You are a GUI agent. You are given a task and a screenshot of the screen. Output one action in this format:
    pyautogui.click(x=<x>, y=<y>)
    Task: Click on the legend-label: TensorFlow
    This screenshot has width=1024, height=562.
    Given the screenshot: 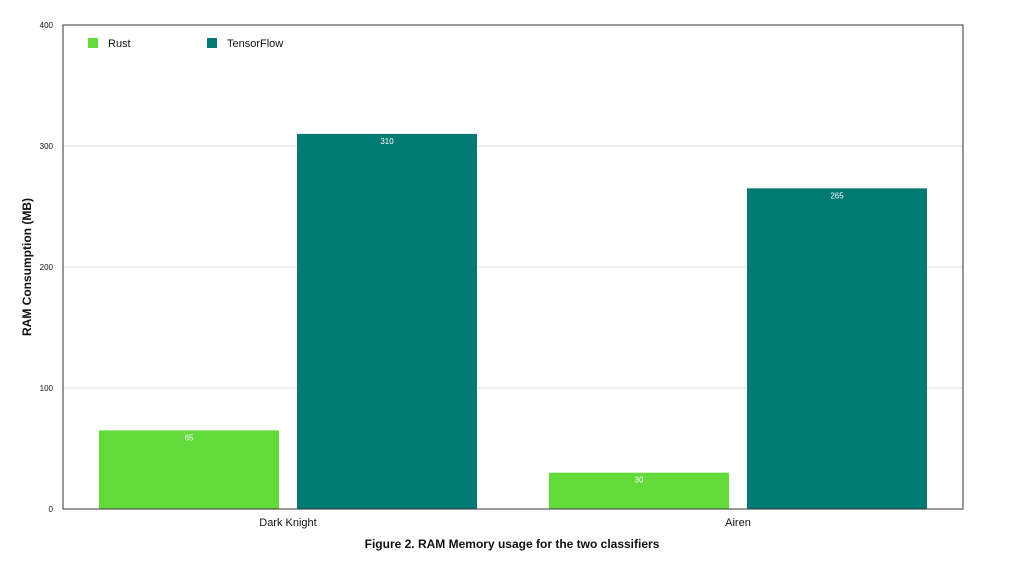 What is the action you would take?
    pyautogui.click(x=255, y=44)
    